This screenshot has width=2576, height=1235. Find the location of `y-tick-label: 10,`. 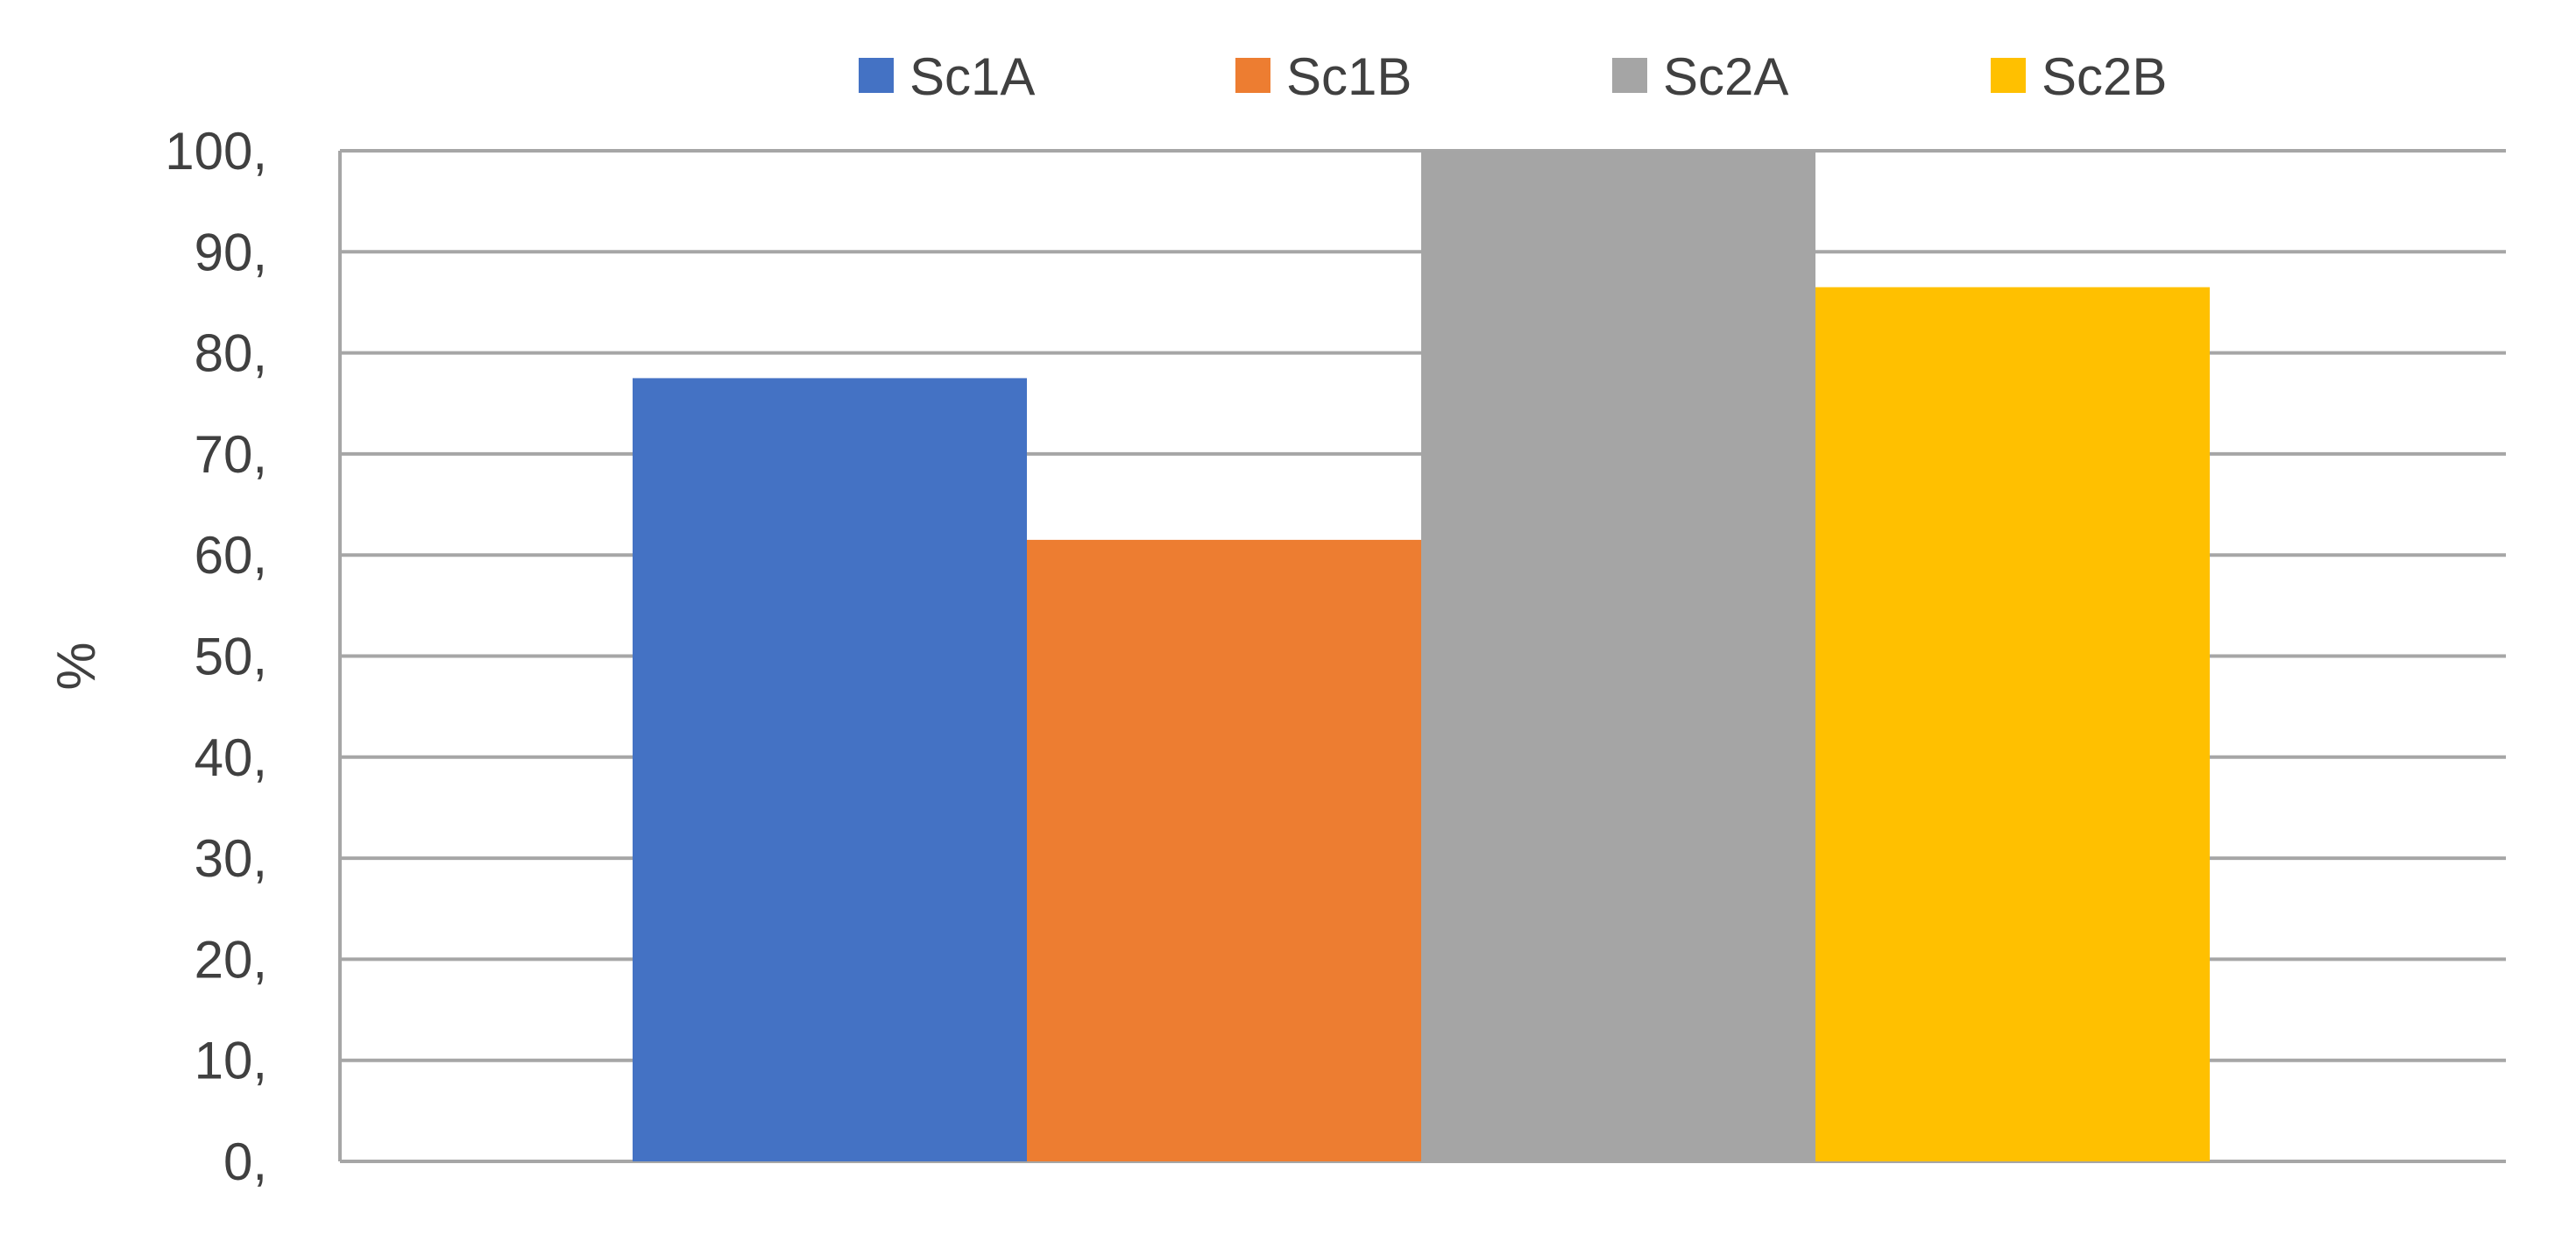

y-tick-label: 10, is located at coordinates (231, 1061).